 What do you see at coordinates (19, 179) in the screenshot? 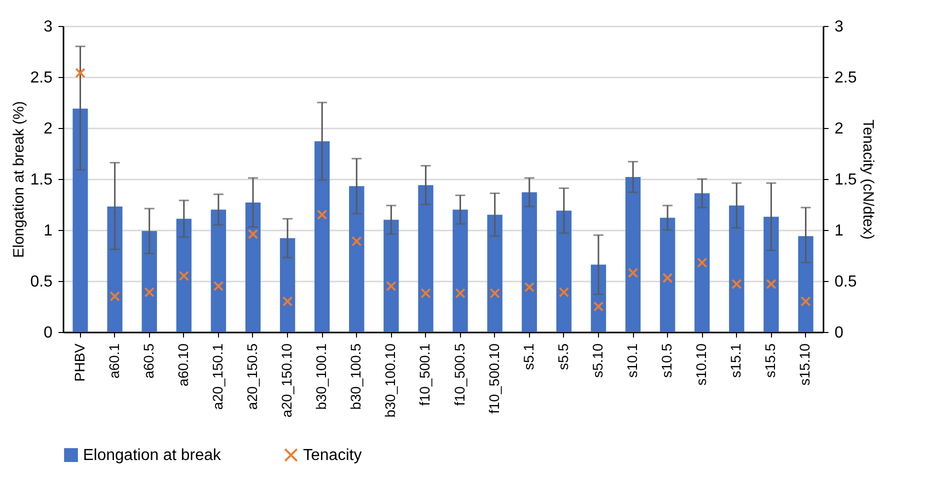
I see `y-axis-title: Elongation at break (%)` at bounding box center [19, 179].